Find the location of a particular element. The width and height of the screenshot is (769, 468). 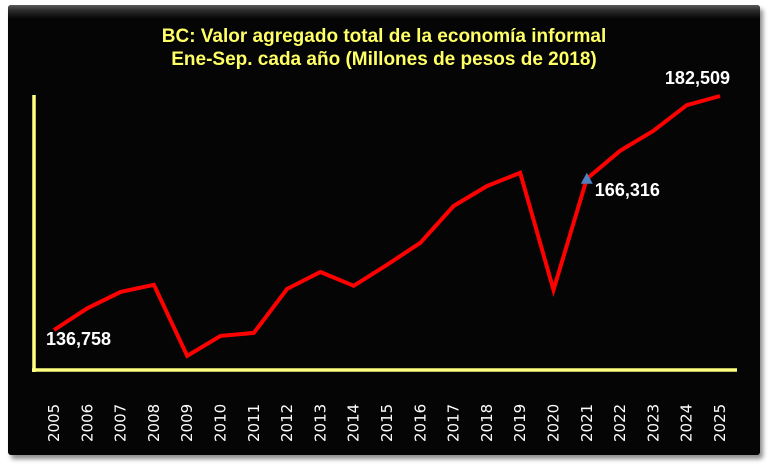

x-tick-label: 2022 is located at coordinates (620, 423).